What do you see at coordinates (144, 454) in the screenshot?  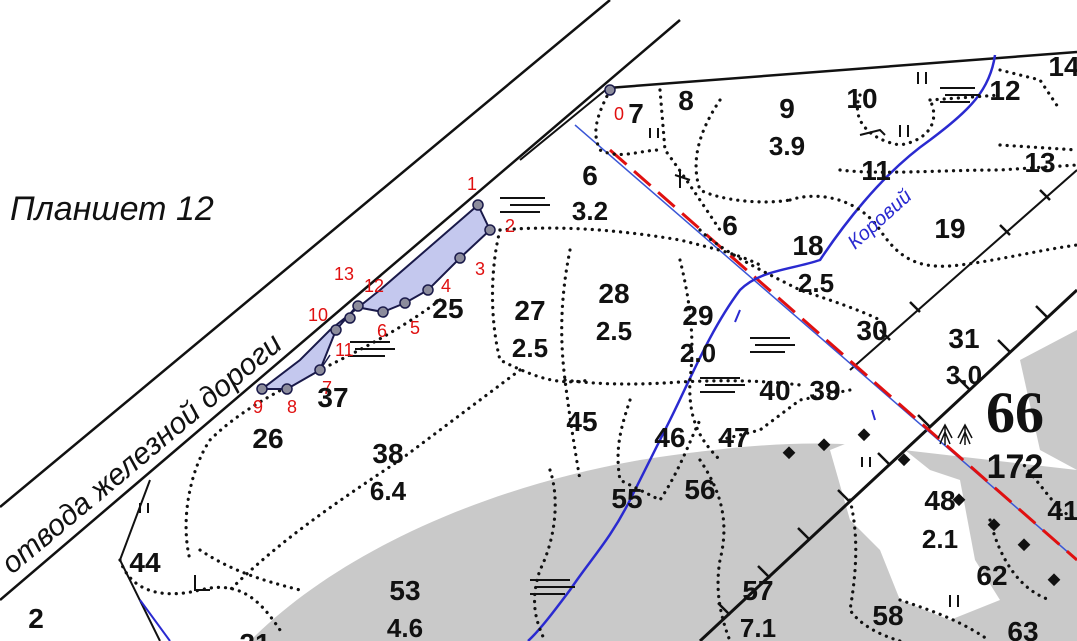 I see `road-label: отвода железной дороги` at bounding box center [144, 454].